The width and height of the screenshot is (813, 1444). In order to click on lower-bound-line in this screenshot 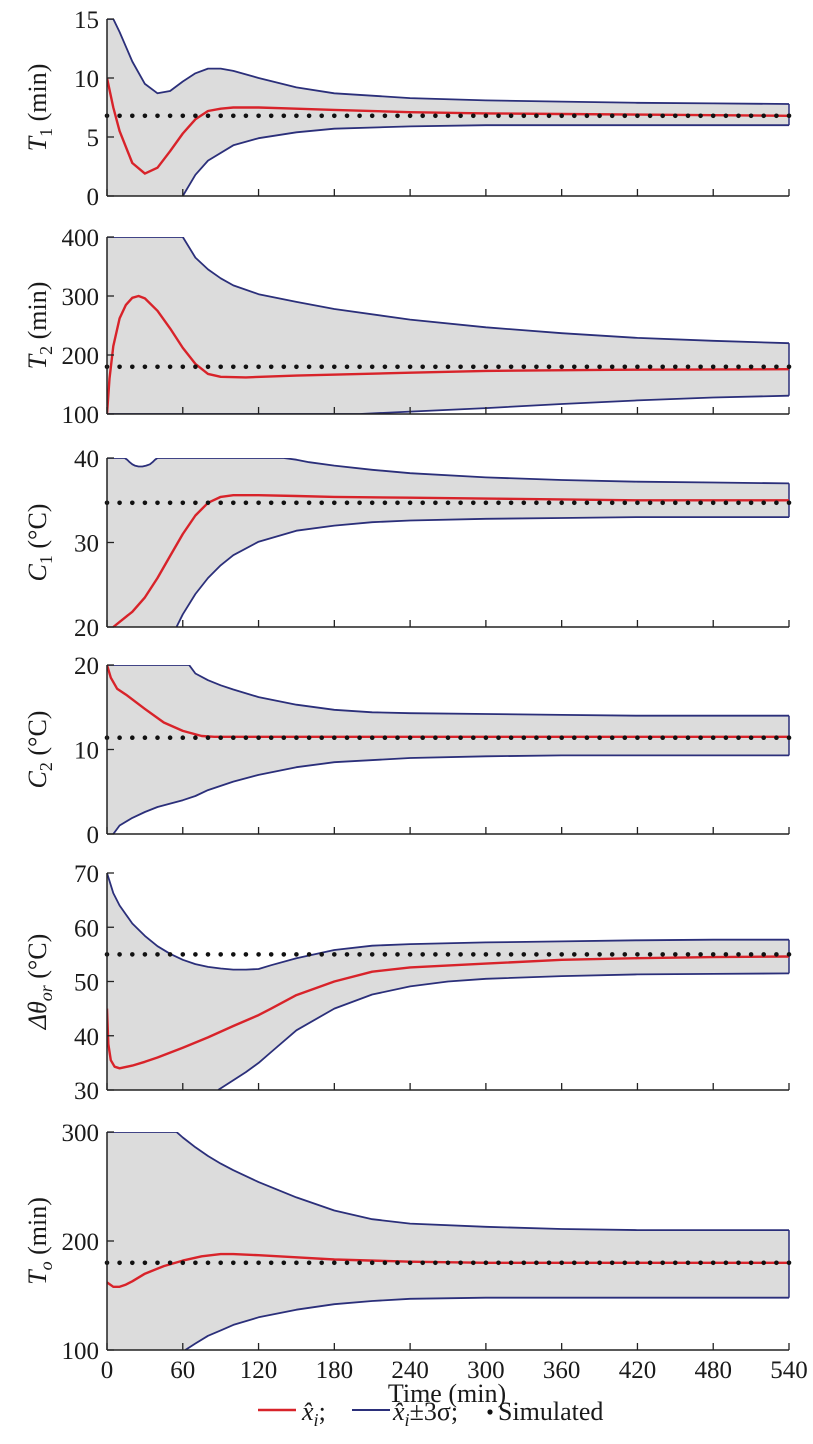, I will do `click(448, 404)`.